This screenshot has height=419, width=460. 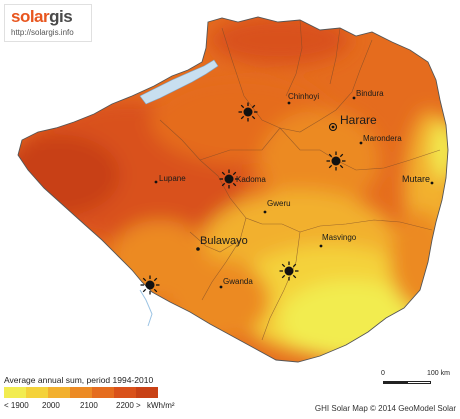 I want to click on solargis-logo: solargis http://solargis.info, so click(x=48, y=23).